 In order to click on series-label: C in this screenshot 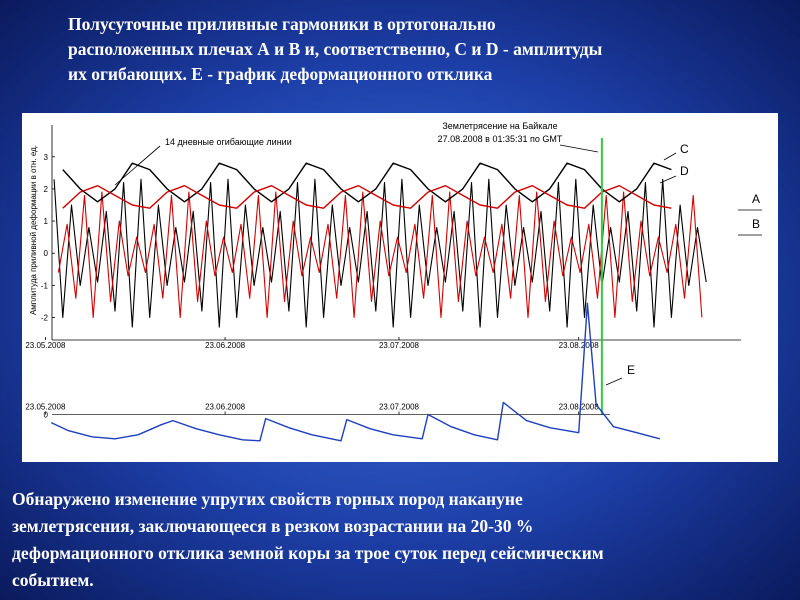, I will do `click(684, 149)`.